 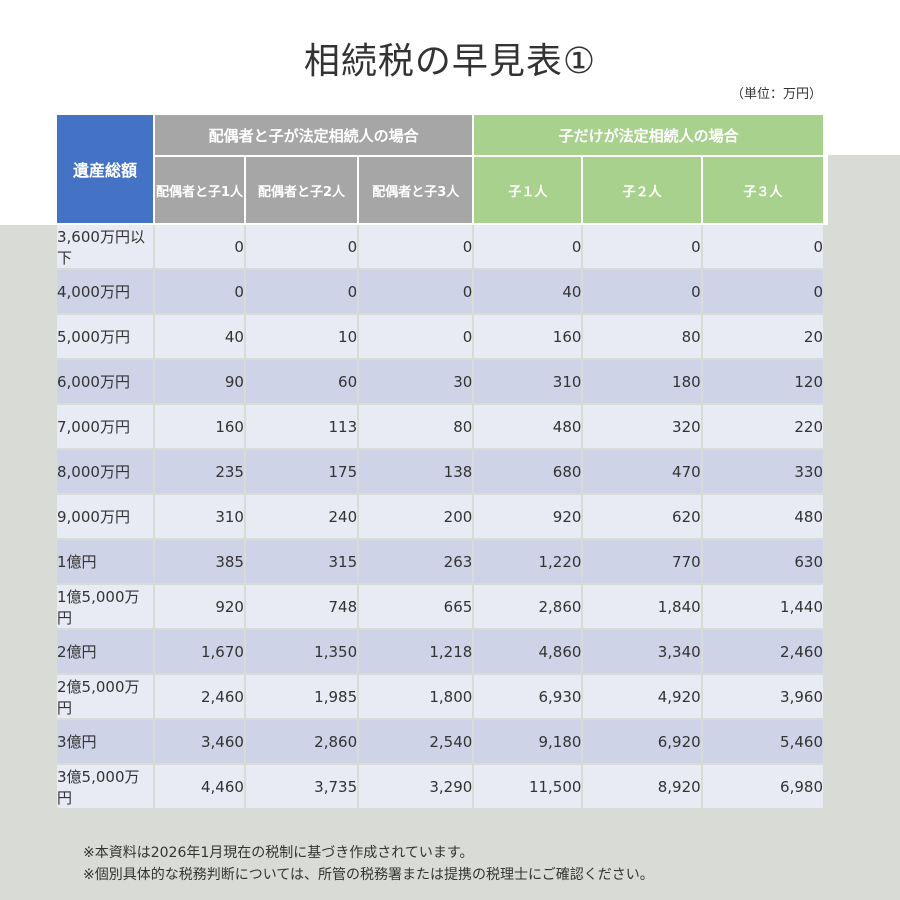 What do you see at coordinates (105, 561) in the screenshot?
I see `row-label: 1億円` at bounding box center [105, 561].